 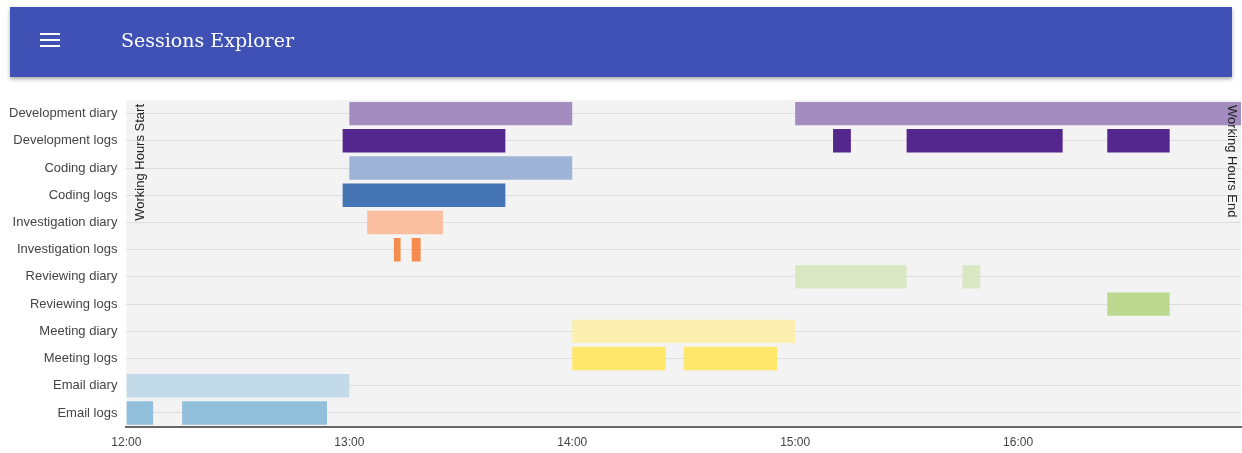 What do you see at coordinates (126, 442) in the screenshot?
I see `x-tick-label: 12:00` at bounding box center [126, 442].